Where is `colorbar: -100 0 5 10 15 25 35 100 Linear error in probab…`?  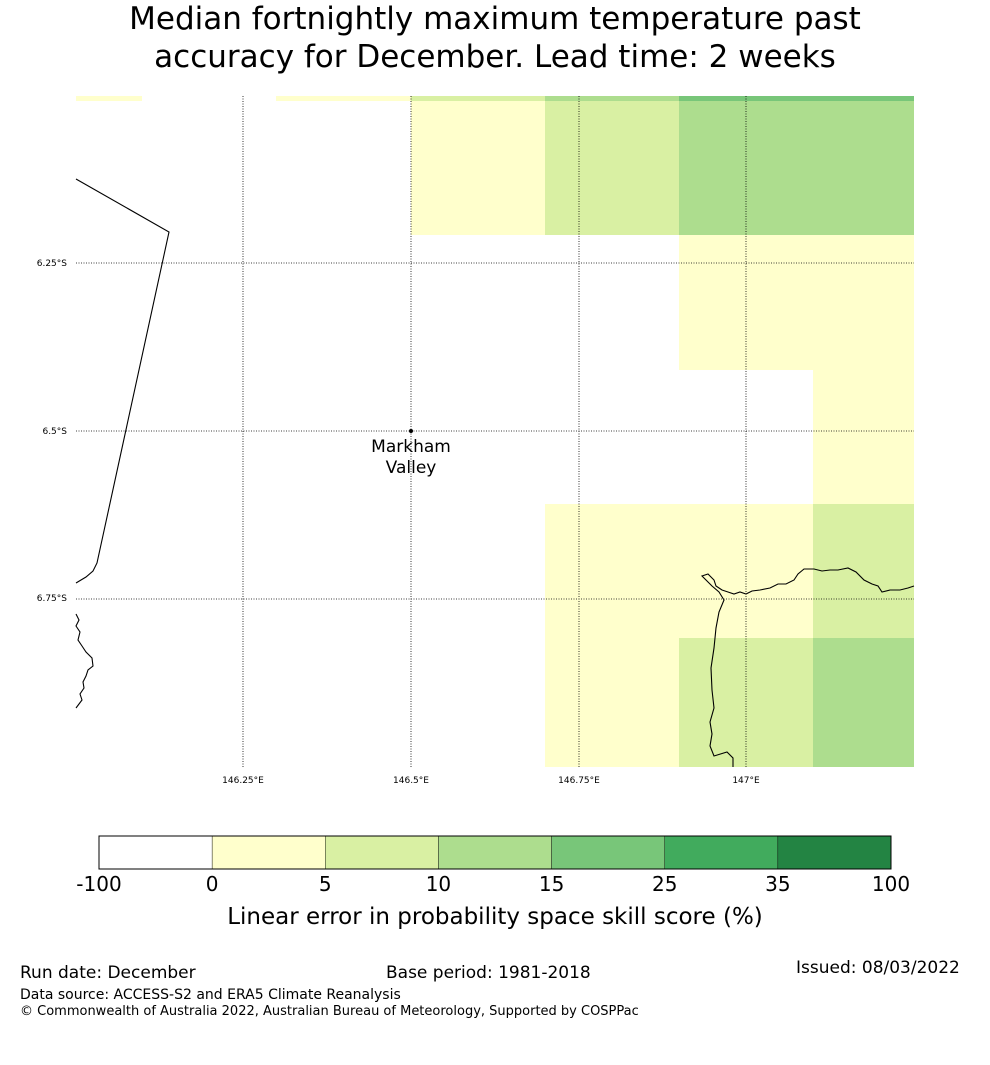
colorbar: -100 0 5 10 15 25 35 100 Linear error in probab… is located at coordinates (493, 882).